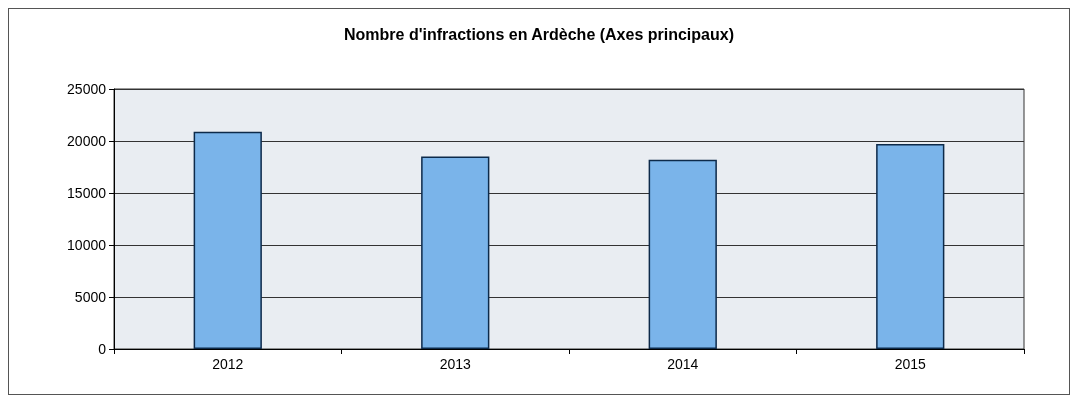 This screenshot has width=1079, height=405. I want to click on x-tick-label: 2014, so click(683, 364).